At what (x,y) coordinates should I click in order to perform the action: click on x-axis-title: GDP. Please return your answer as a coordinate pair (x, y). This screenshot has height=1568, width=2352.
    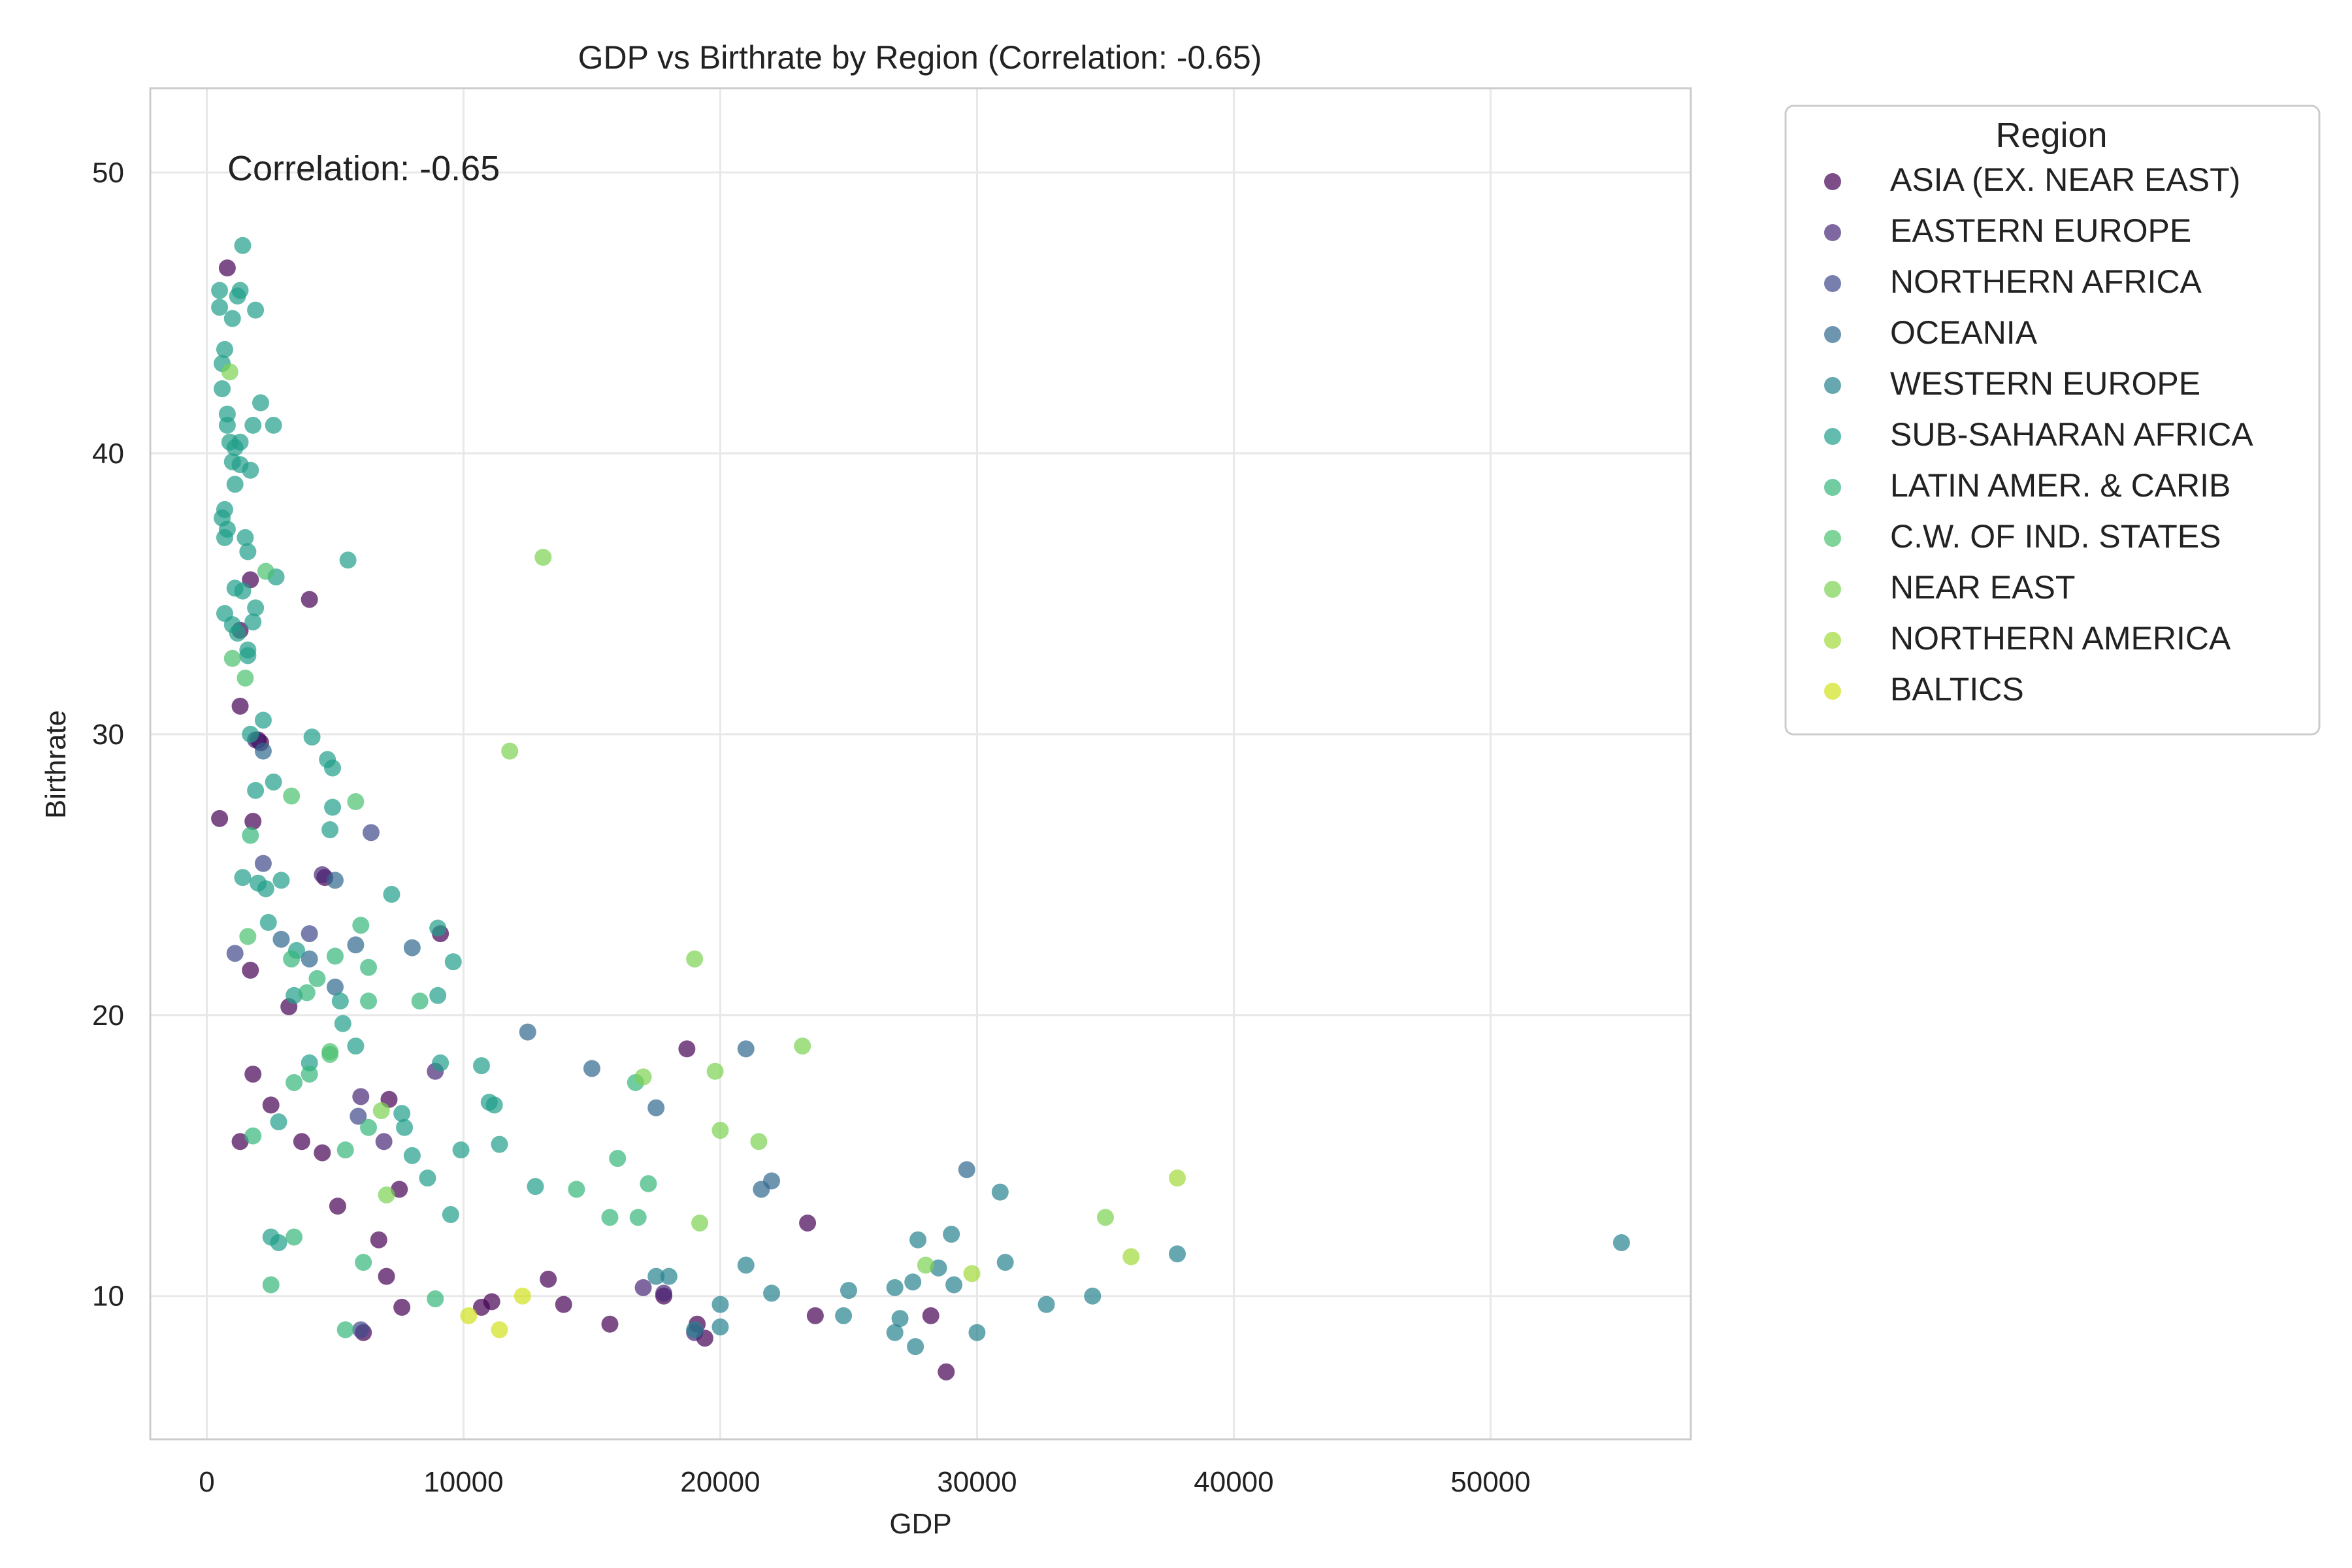
    Looking at the image, I should click on (920, 1524).